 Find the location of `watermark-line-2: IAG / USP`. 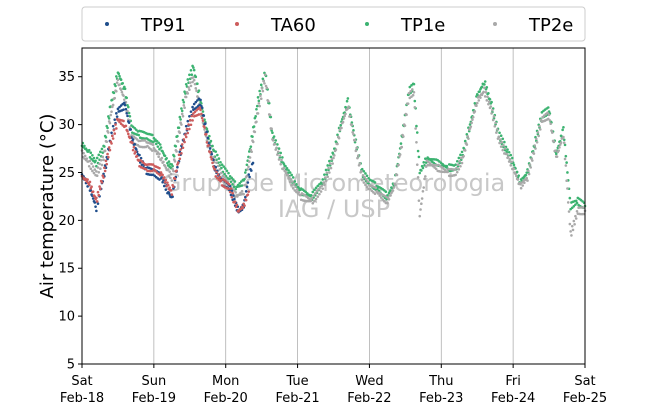

watermark-line-2: IAG / USP is located at coordinates (334, 209).